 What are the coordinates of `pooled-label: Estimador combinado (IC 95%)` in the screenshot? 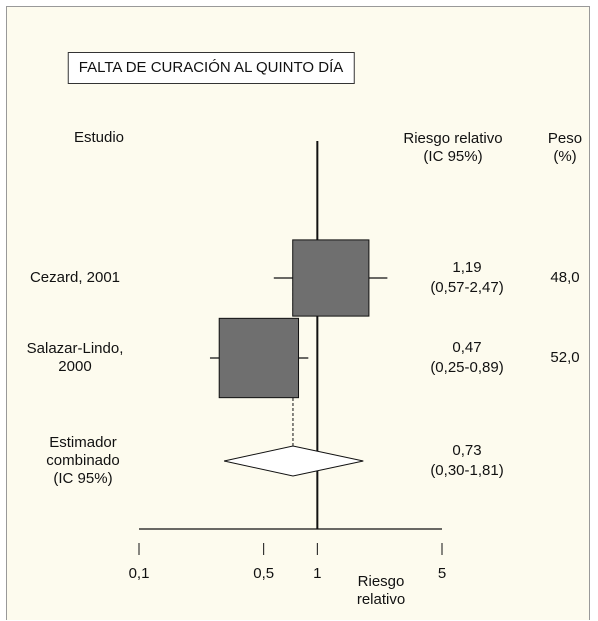 It's located at (83, 460).